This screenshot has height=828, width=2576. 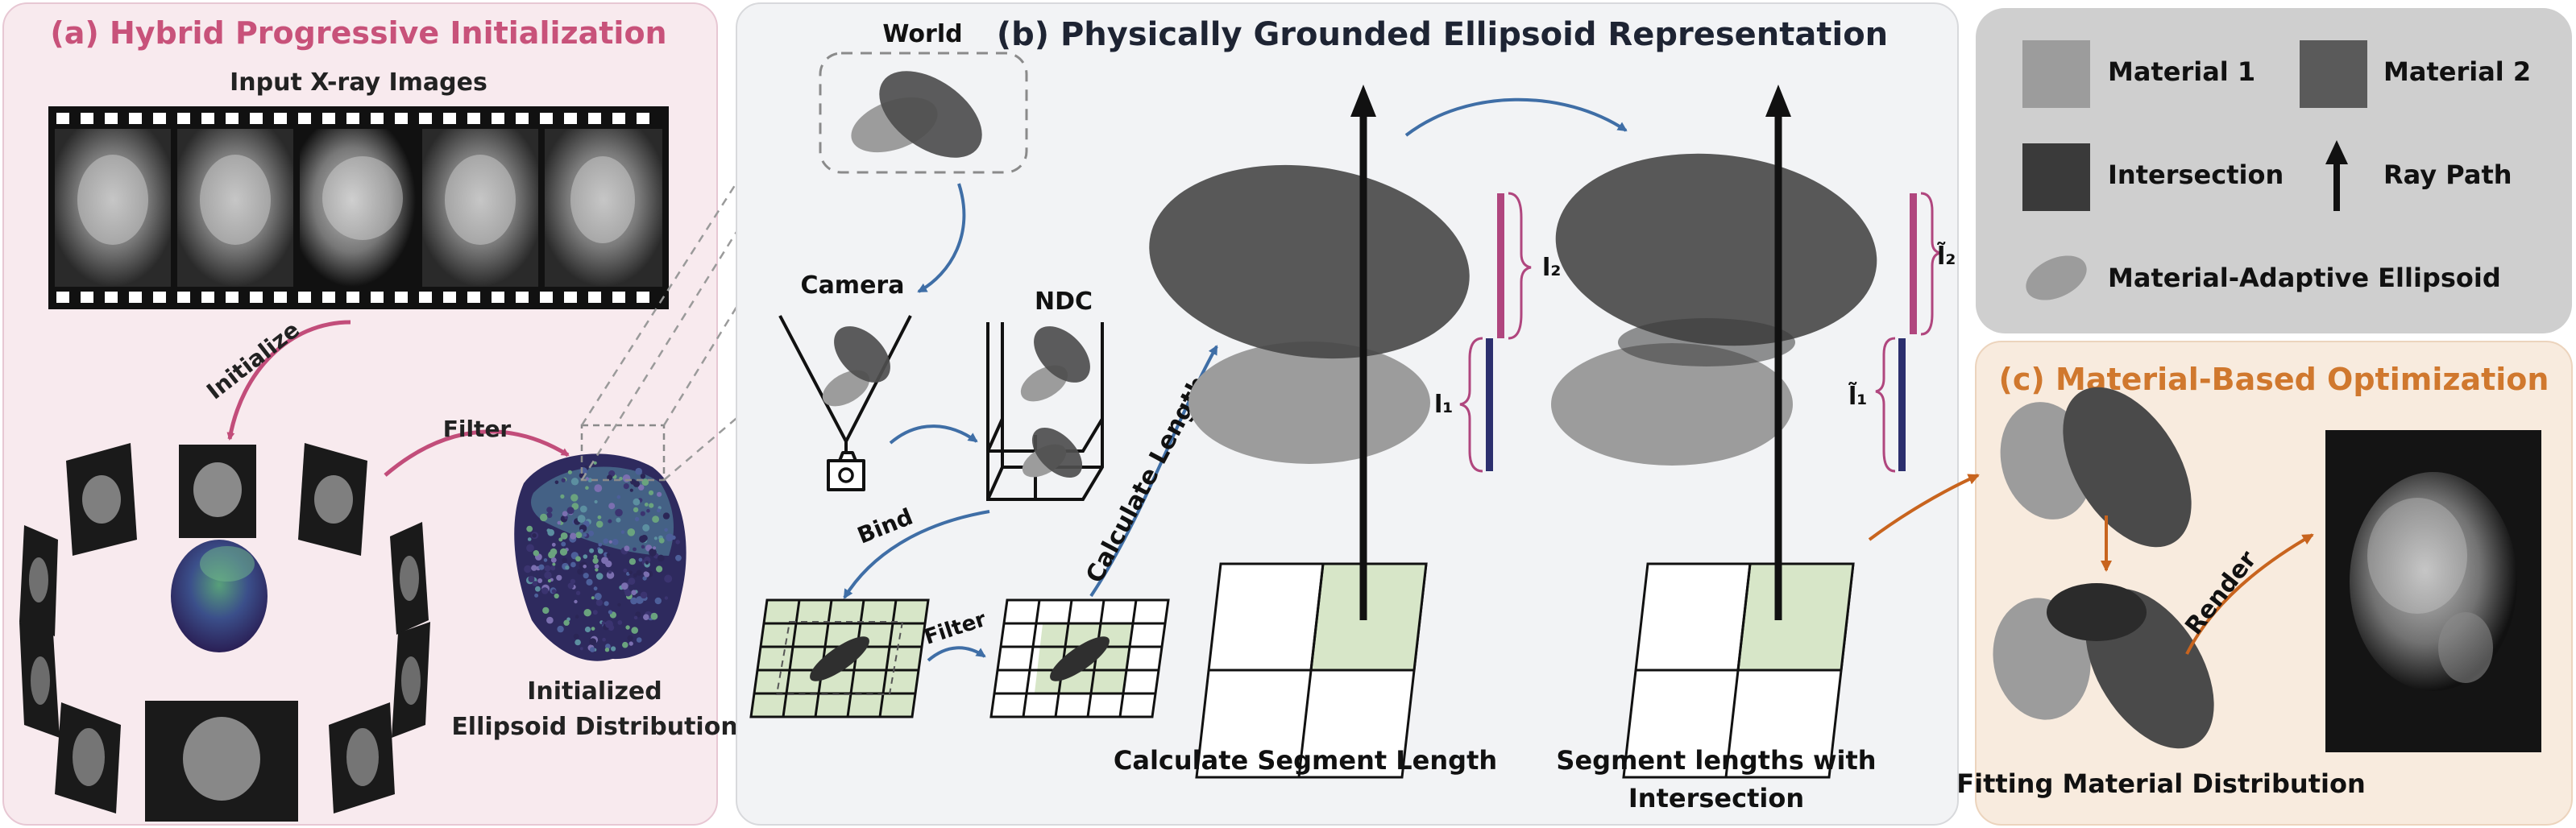 I want to click on segment-scene-left: l₂ l₁, so click(x=1355, y=432).